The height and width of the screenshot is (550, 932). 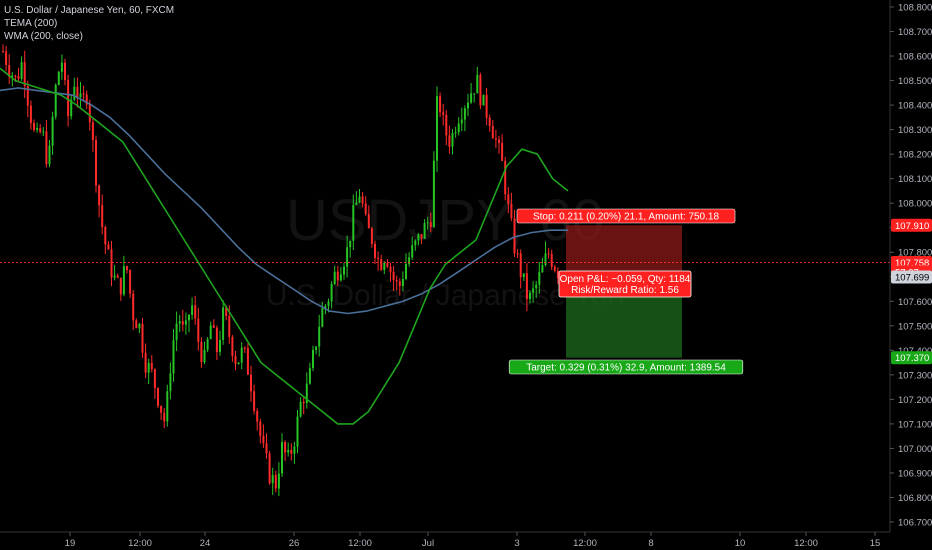 What do you see at coordinates (915, 400) in the screenshot?
I see `y-tick-label: 107.200` at bounding box center [915, 400].